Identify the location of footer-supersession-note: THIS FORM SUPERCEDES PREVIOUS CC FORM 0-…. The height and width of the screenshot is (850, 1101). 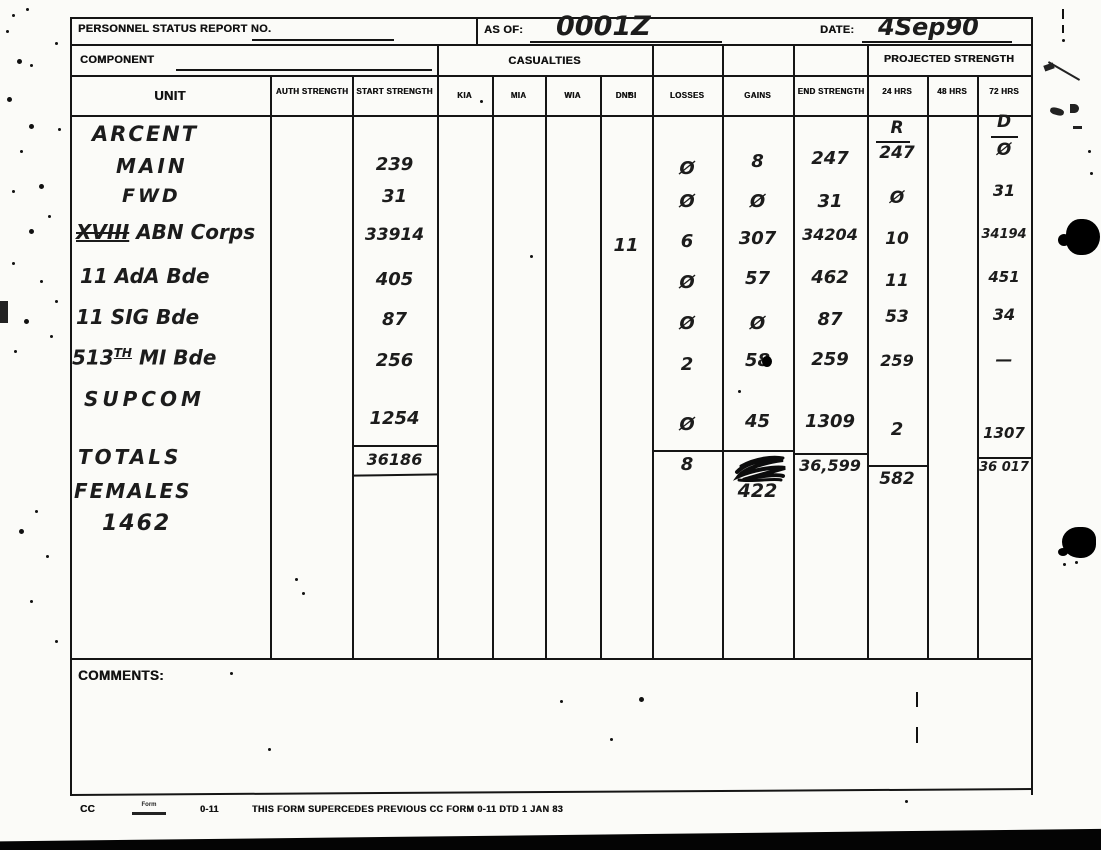
(408, 809).